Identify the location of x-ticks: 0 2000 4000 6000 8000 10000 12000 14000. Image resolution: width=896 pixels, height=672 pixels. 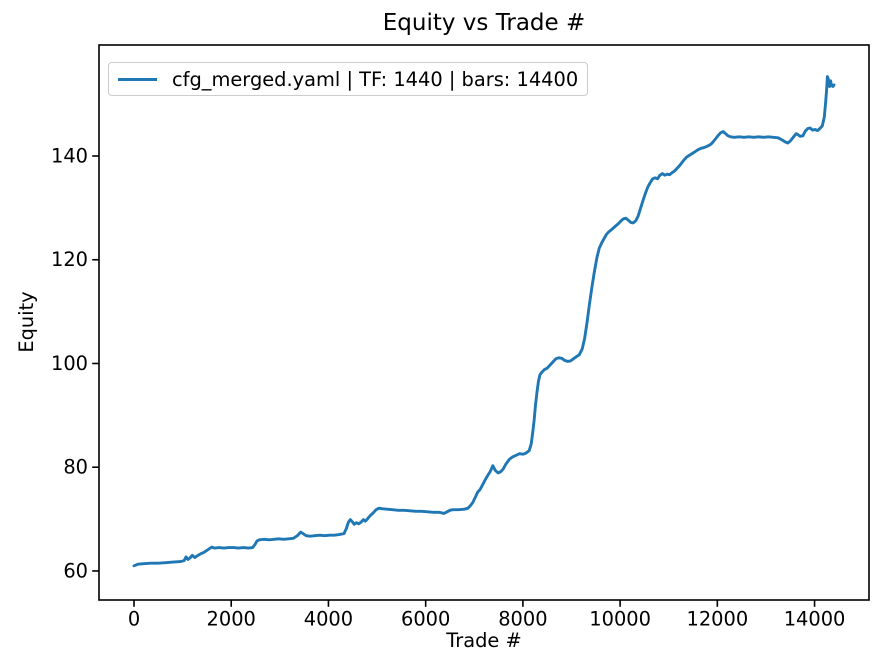
(487, 615).